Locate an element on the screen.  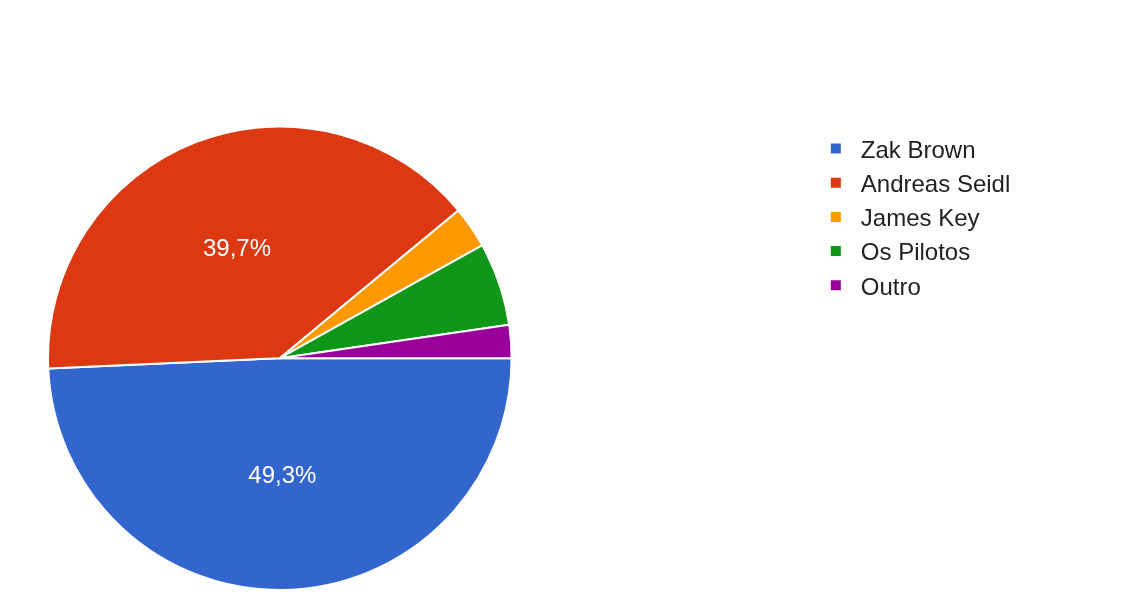
legend-label: Andreas Seidl is located at coordinates (935, 184).